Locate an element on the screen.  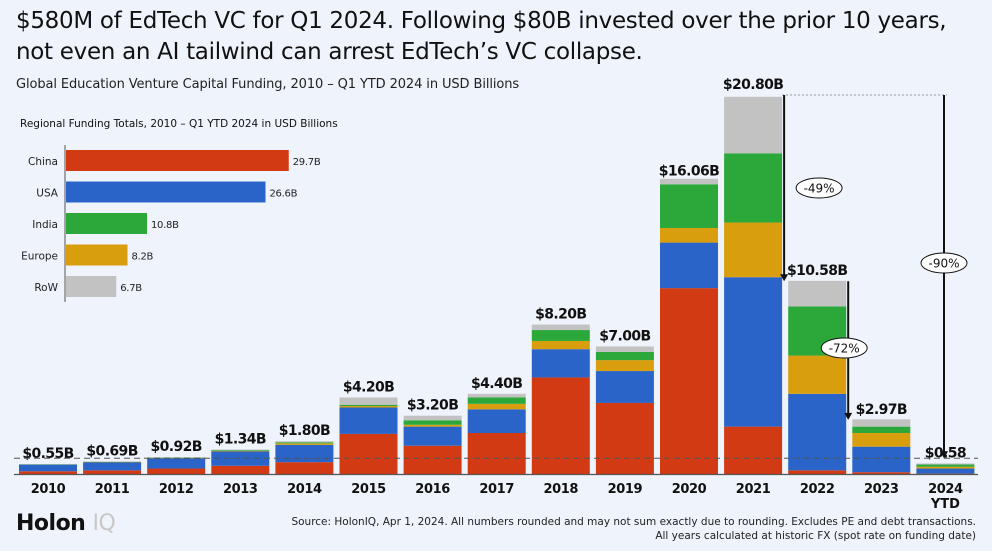
x-tick-label: 2020 is located at coordinates (689, 489).